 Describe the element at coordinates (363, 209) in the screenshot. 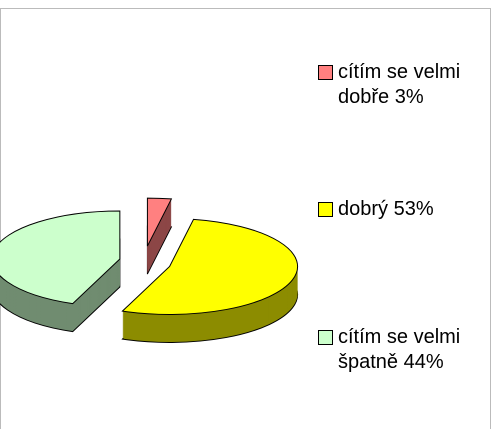

I see `legend-label: dobrý` at that location.